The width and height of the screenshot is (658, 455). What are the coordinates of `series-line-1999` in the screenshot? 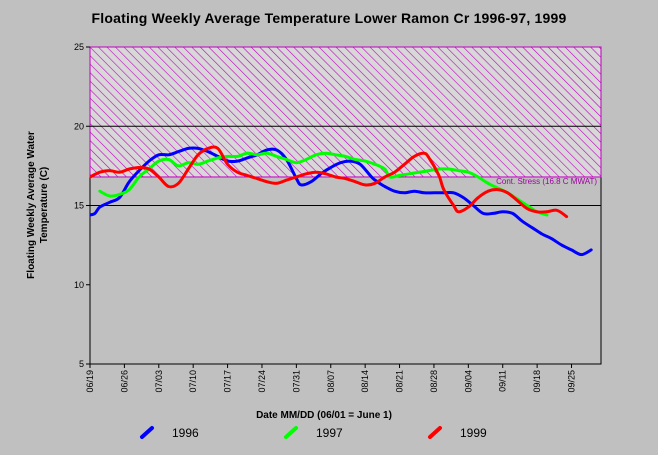 It's located at (329, 182).